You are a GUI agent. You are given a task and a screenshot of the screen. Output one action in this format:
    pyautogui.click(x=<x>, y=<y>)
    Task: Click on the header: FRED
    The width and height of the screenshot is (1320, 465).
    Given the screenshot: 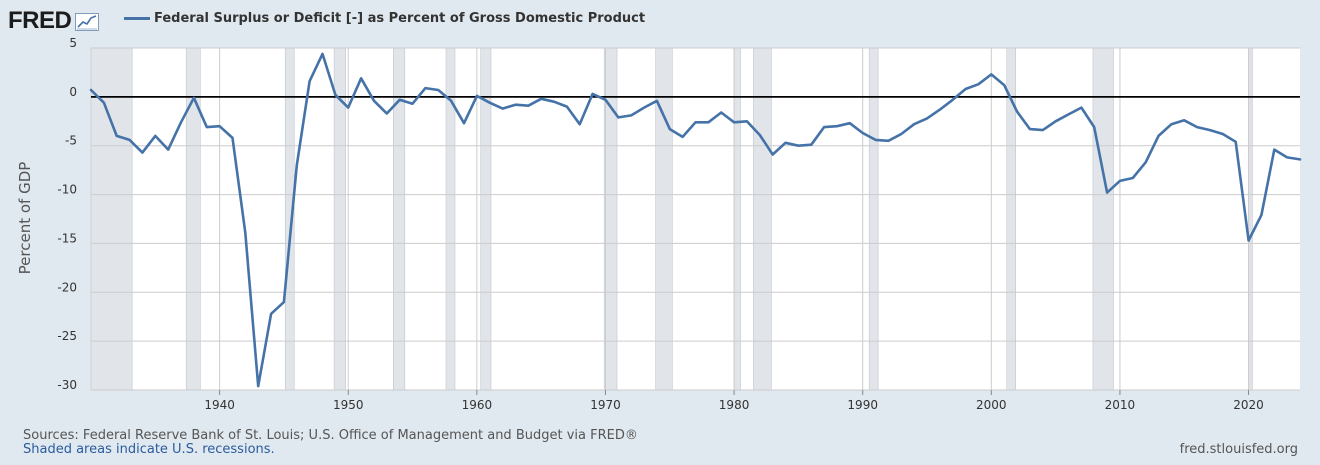 What is the action you would take?
    pyautogui.click(x=54, y=21)
    